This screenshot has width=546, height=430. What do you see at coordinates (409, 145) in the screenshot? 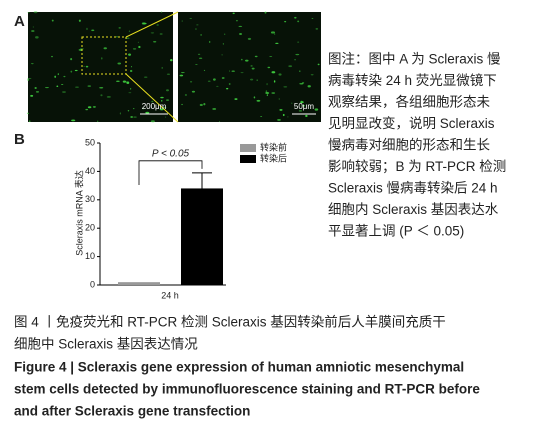
I see `note-line: 慢病毒对细胞的形态和生长` at bounding box center [409, 145].